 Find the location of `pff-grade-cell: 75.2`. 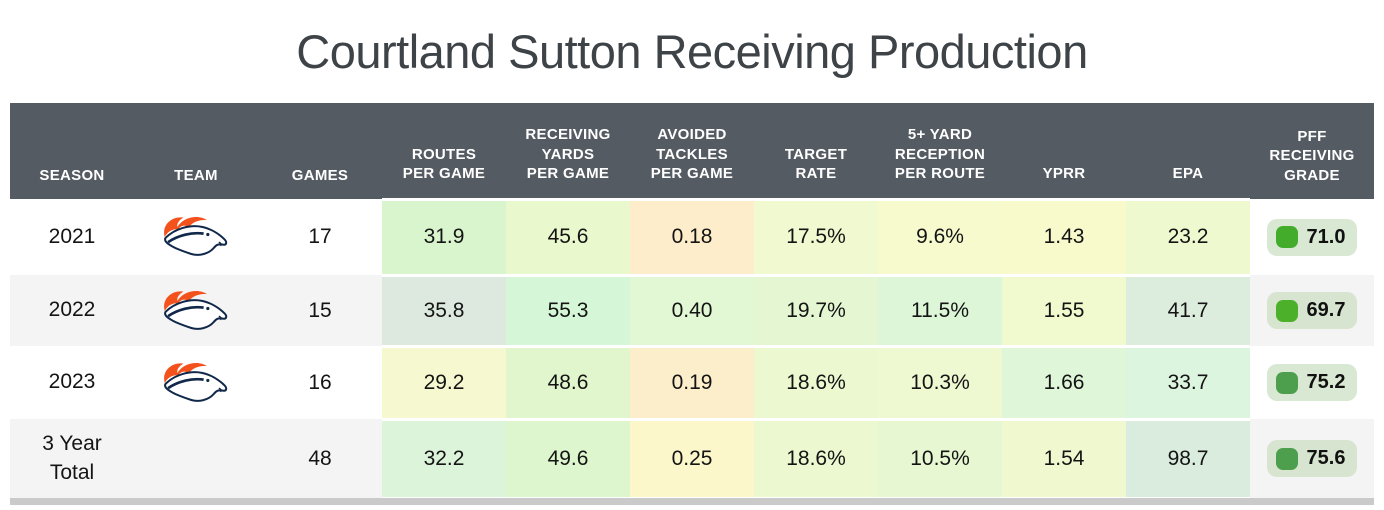

pff-grade-cell: 75.2 is located at coordinates (1312, 382).